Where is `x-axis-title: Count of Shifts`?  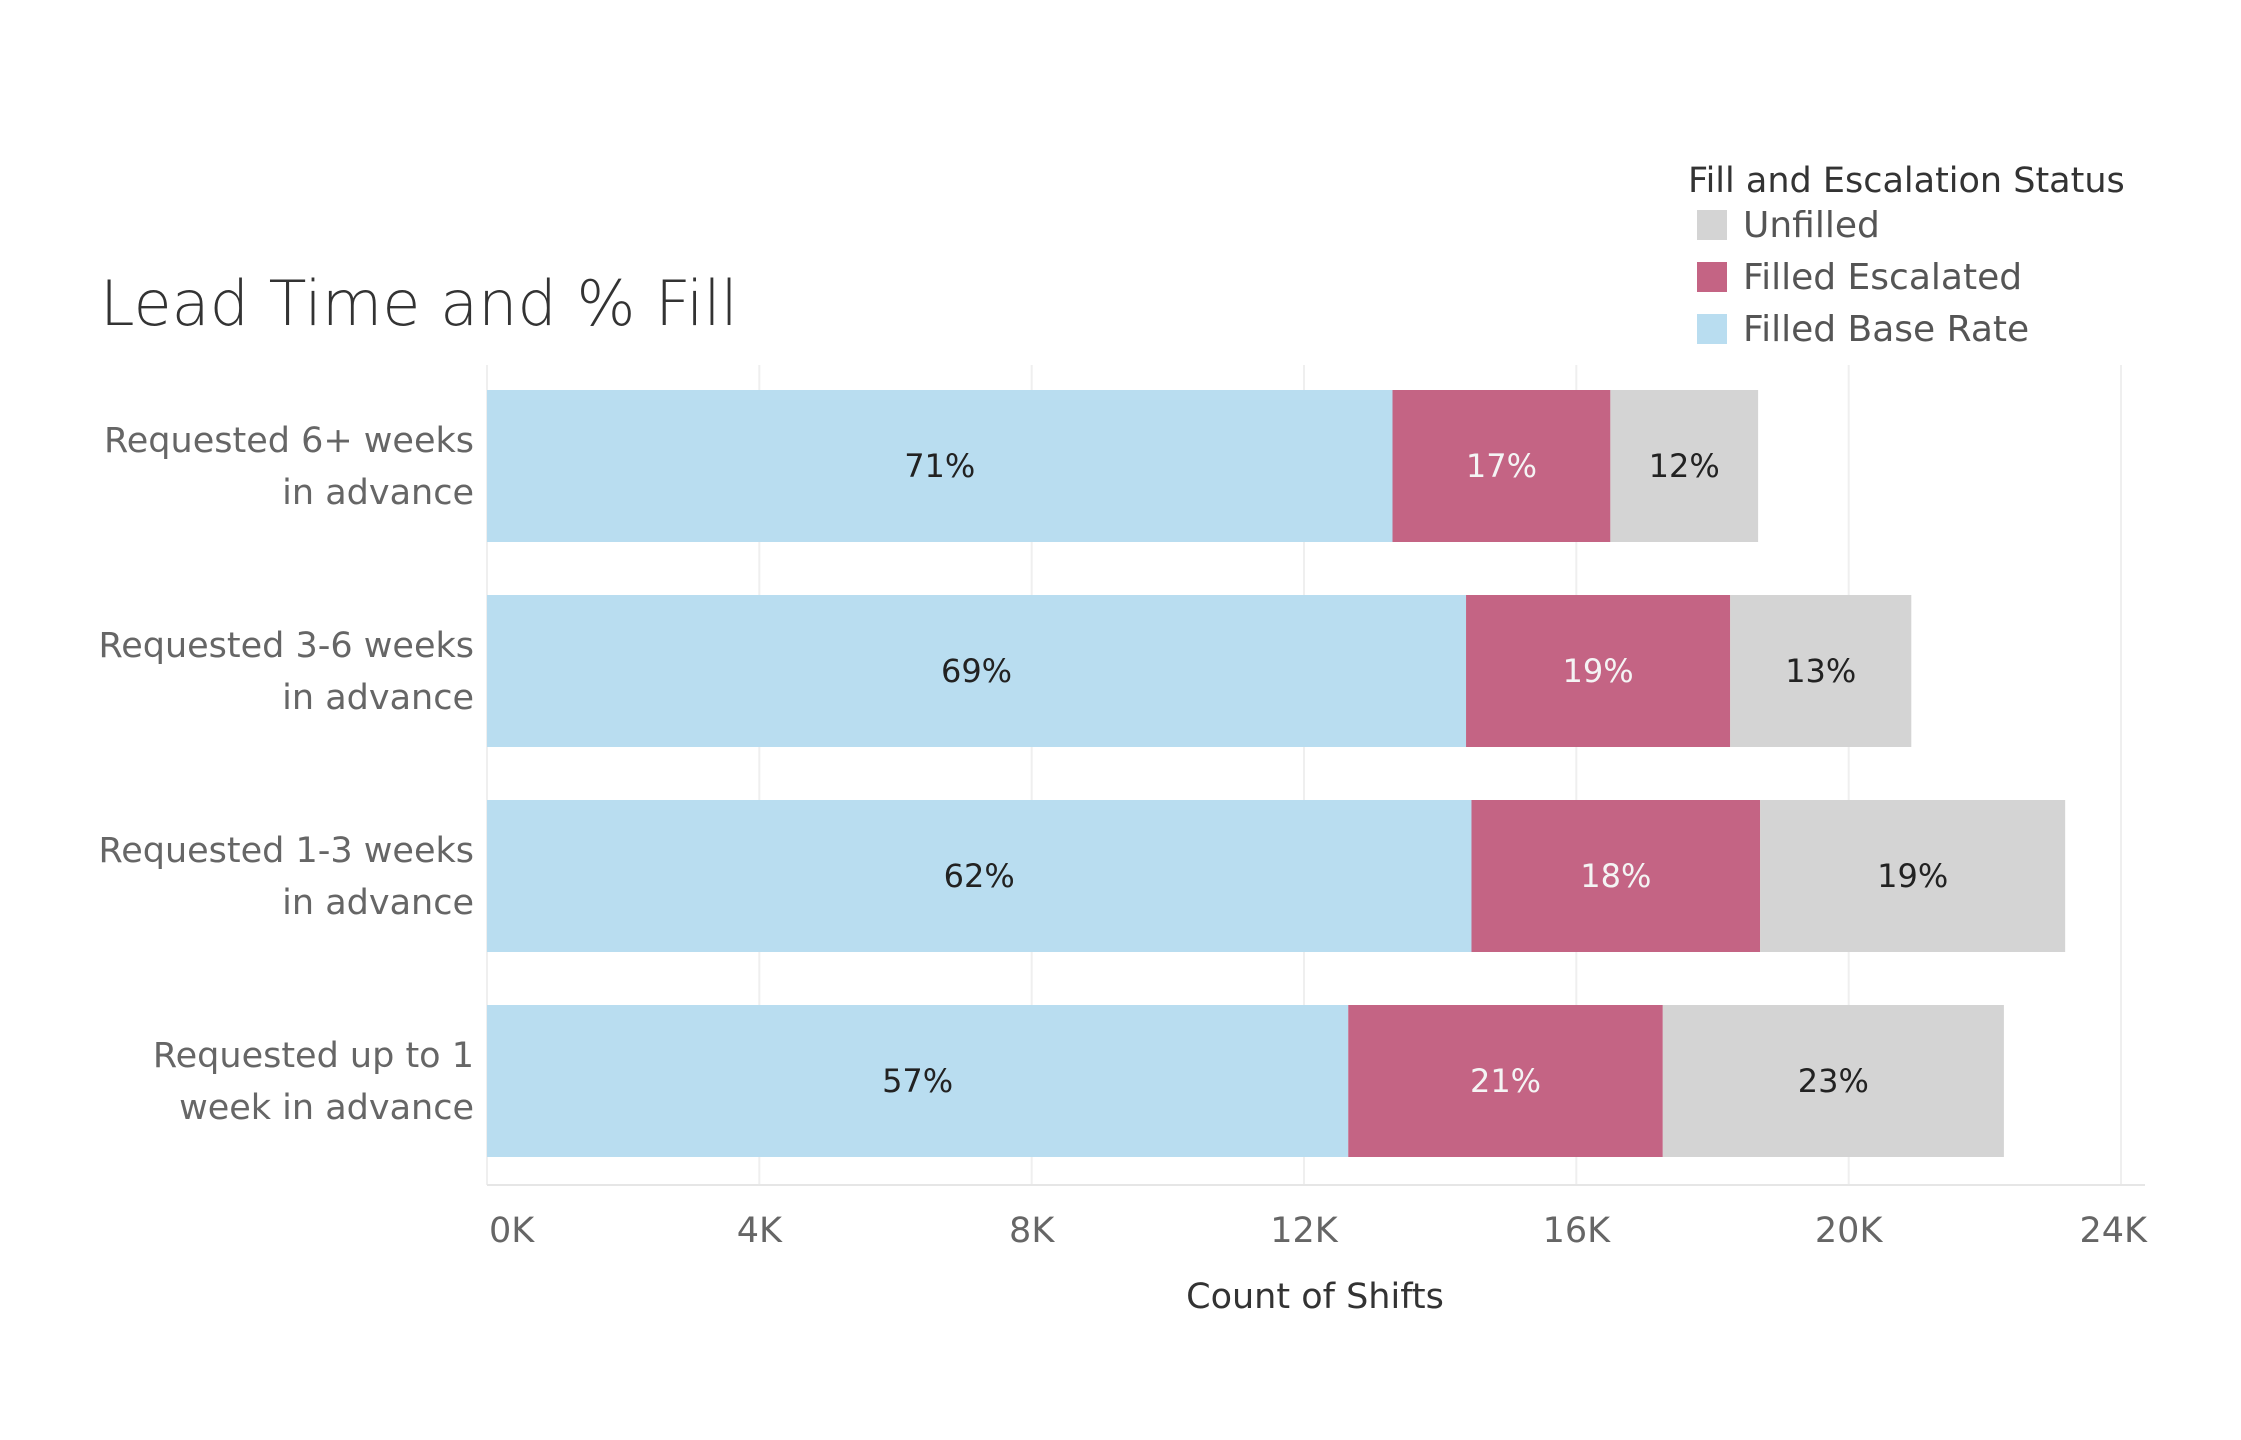 x-axis-title: Count of Shifts is located at coordinates (1315, 1297).